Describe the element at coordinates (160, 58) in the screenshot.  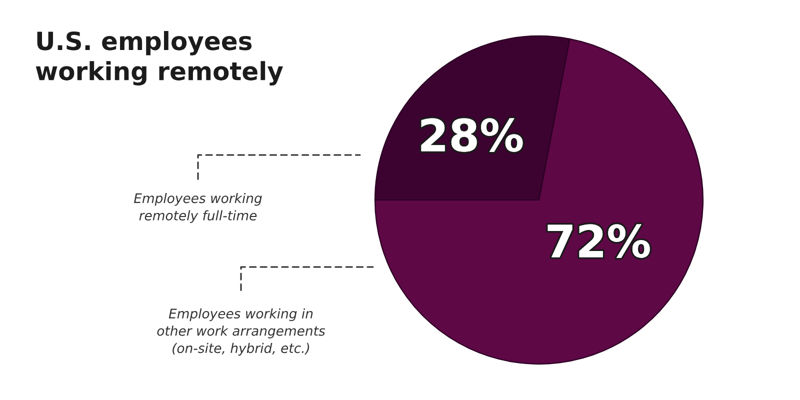
I see `chart-title: U.S. employees working remotely` at that location.